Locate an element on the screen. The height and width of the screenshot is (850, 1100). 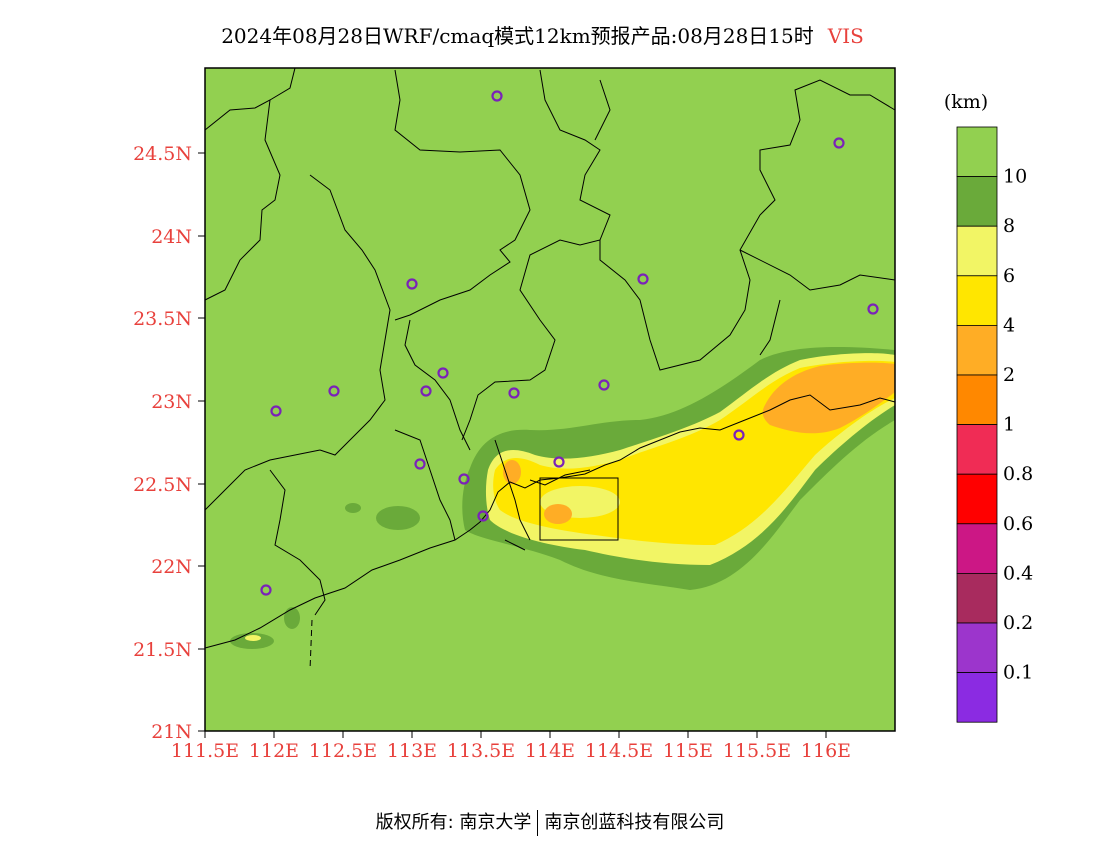
lon-tick-label: 112E is located at coordinates (274, 751).